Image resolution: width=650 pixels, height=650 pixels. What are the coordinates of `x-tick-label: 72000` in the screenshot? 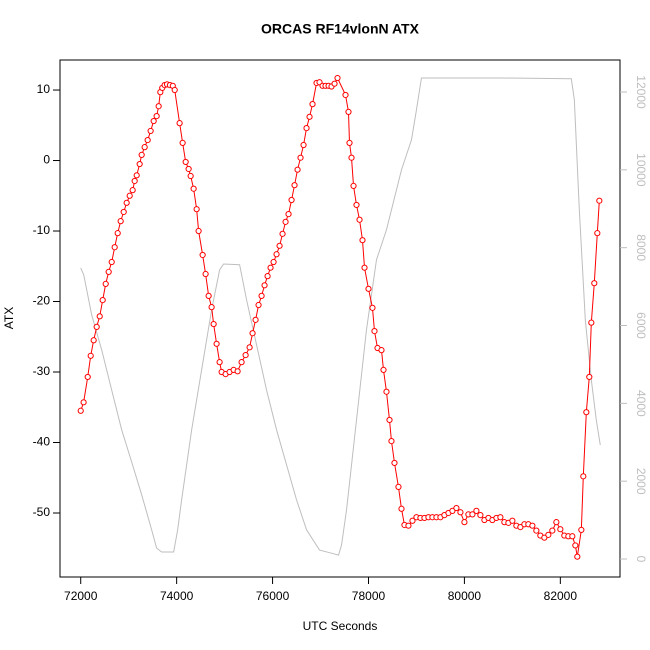 It's located at (81, 596).